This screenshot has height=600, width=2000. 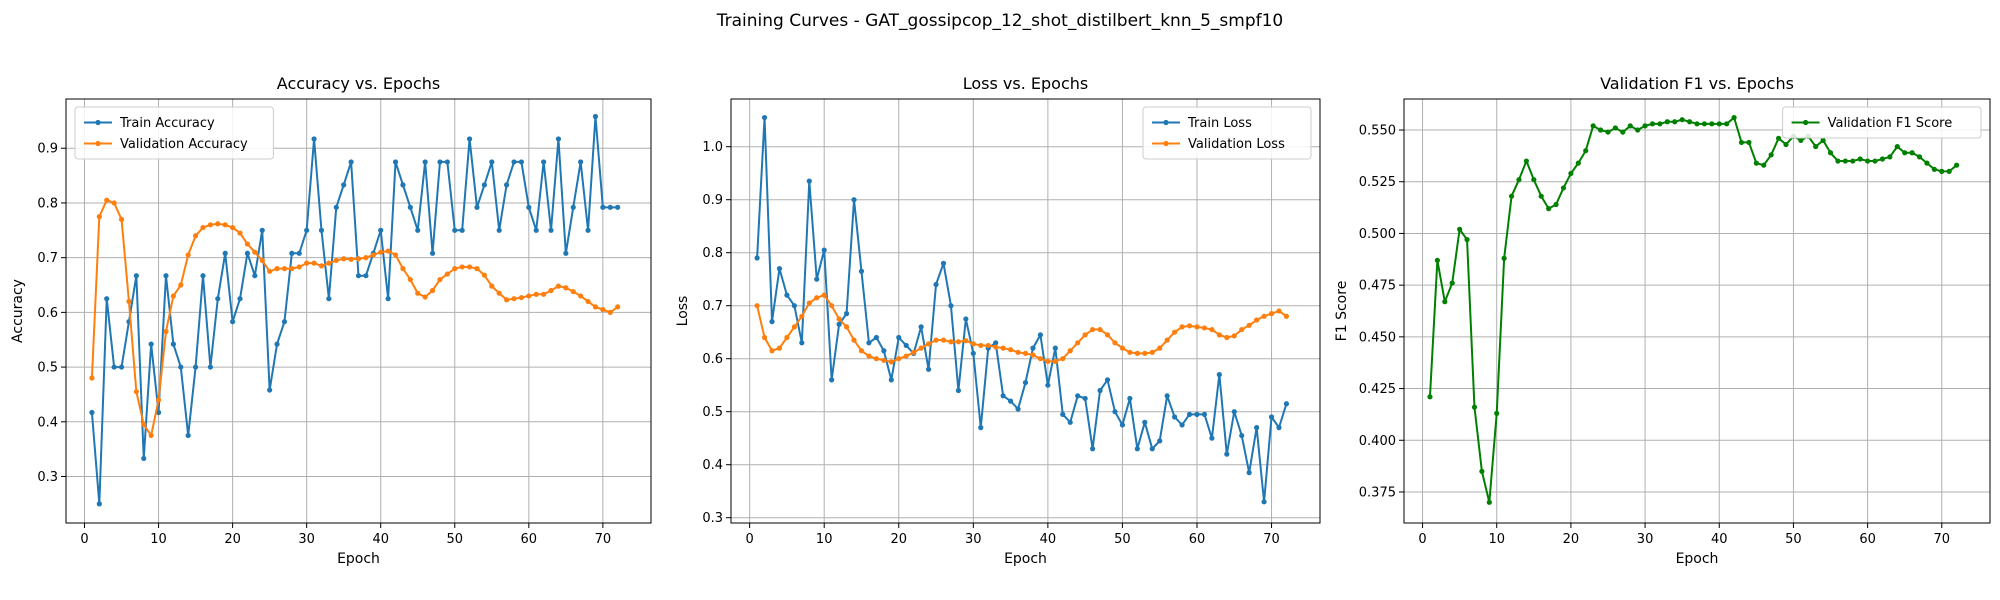 What do you see at coordinates (1271, 539) in the screenshot?
I see `x-tick-label: 70` at bounding box center [1271, 539].